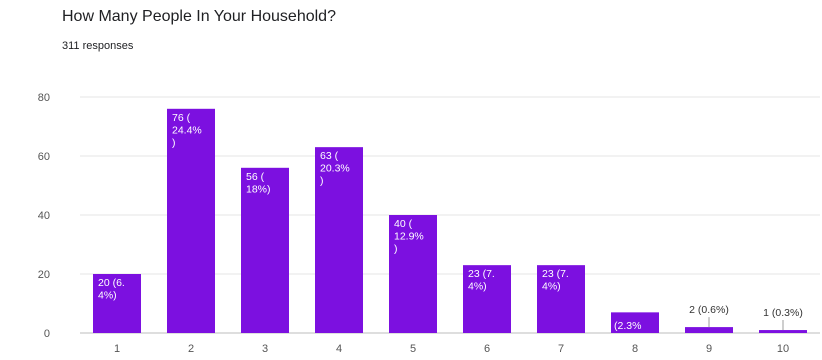 Image resolution: width=822 pixels, height=360 pixels. I want to click on x-tick-label: 2, so click(191, 349).